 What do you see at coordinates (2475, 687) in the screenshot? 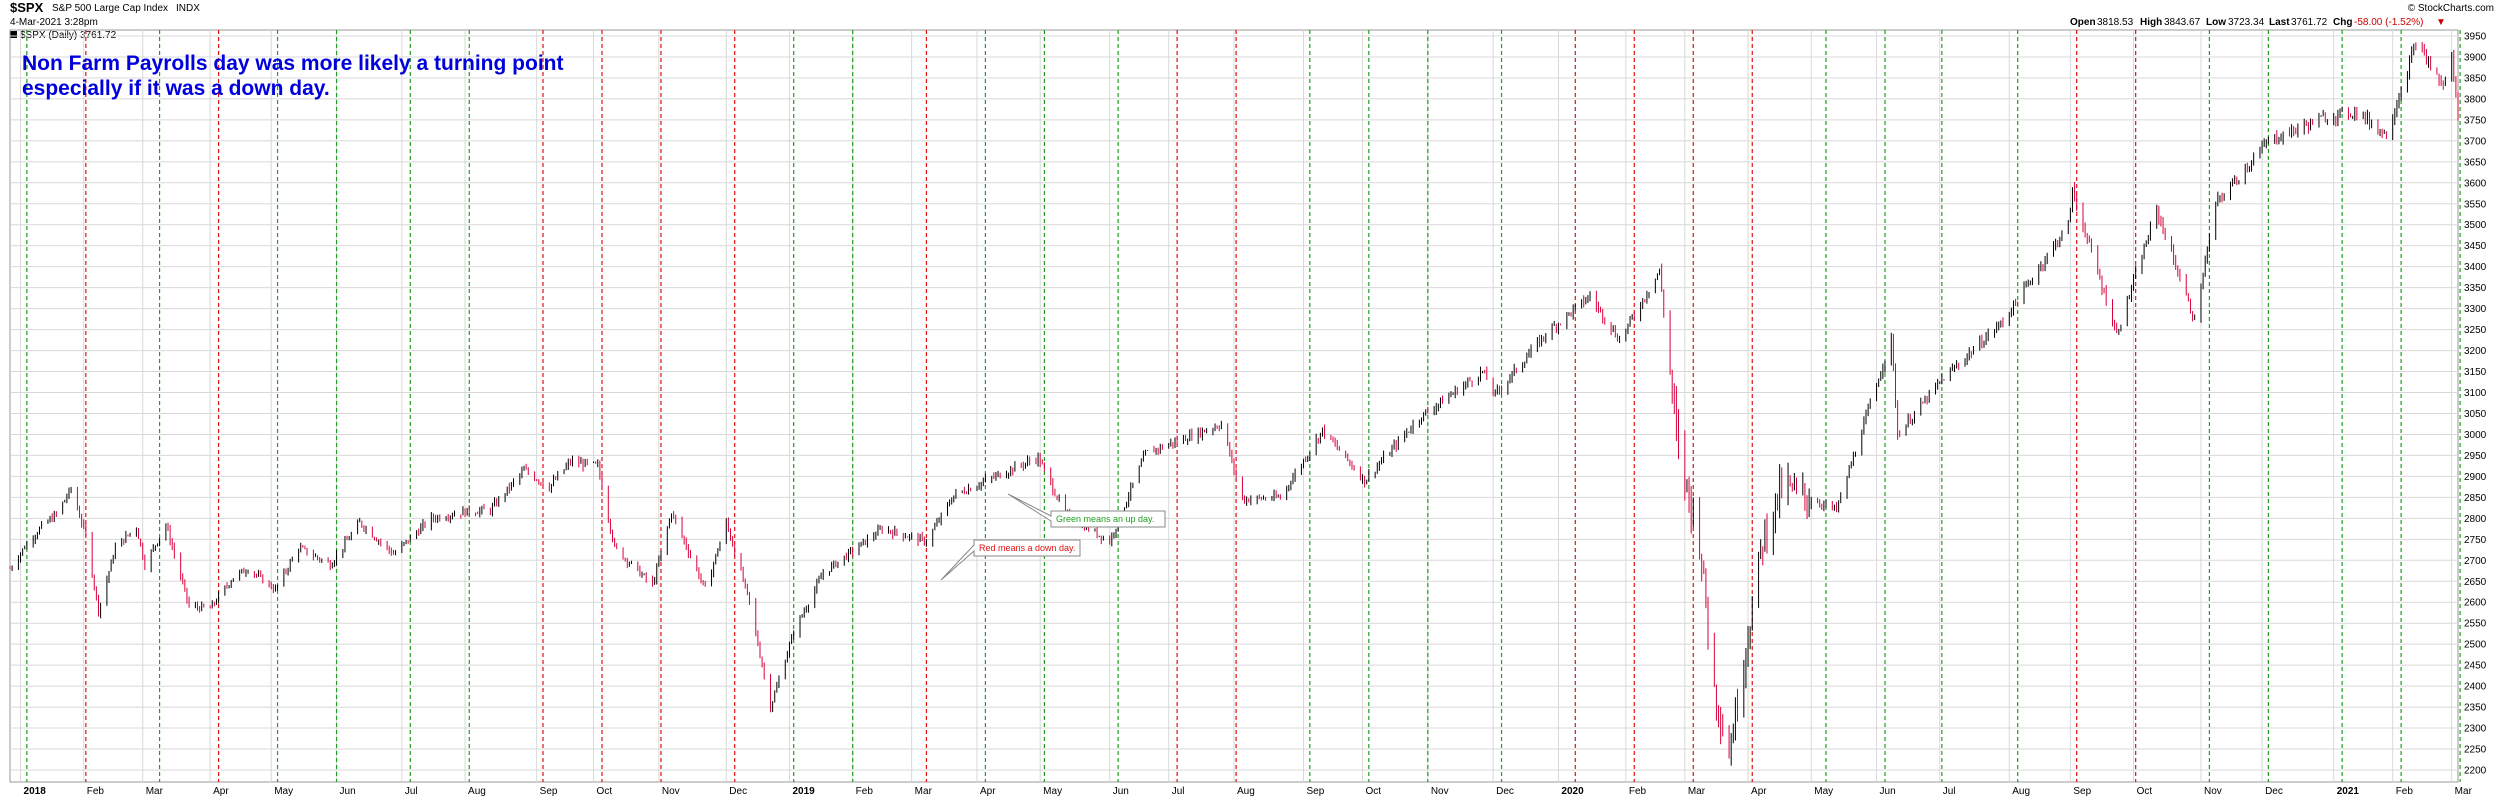
I see `y-tick-label: 2400` at bounding box center [2475, 687].